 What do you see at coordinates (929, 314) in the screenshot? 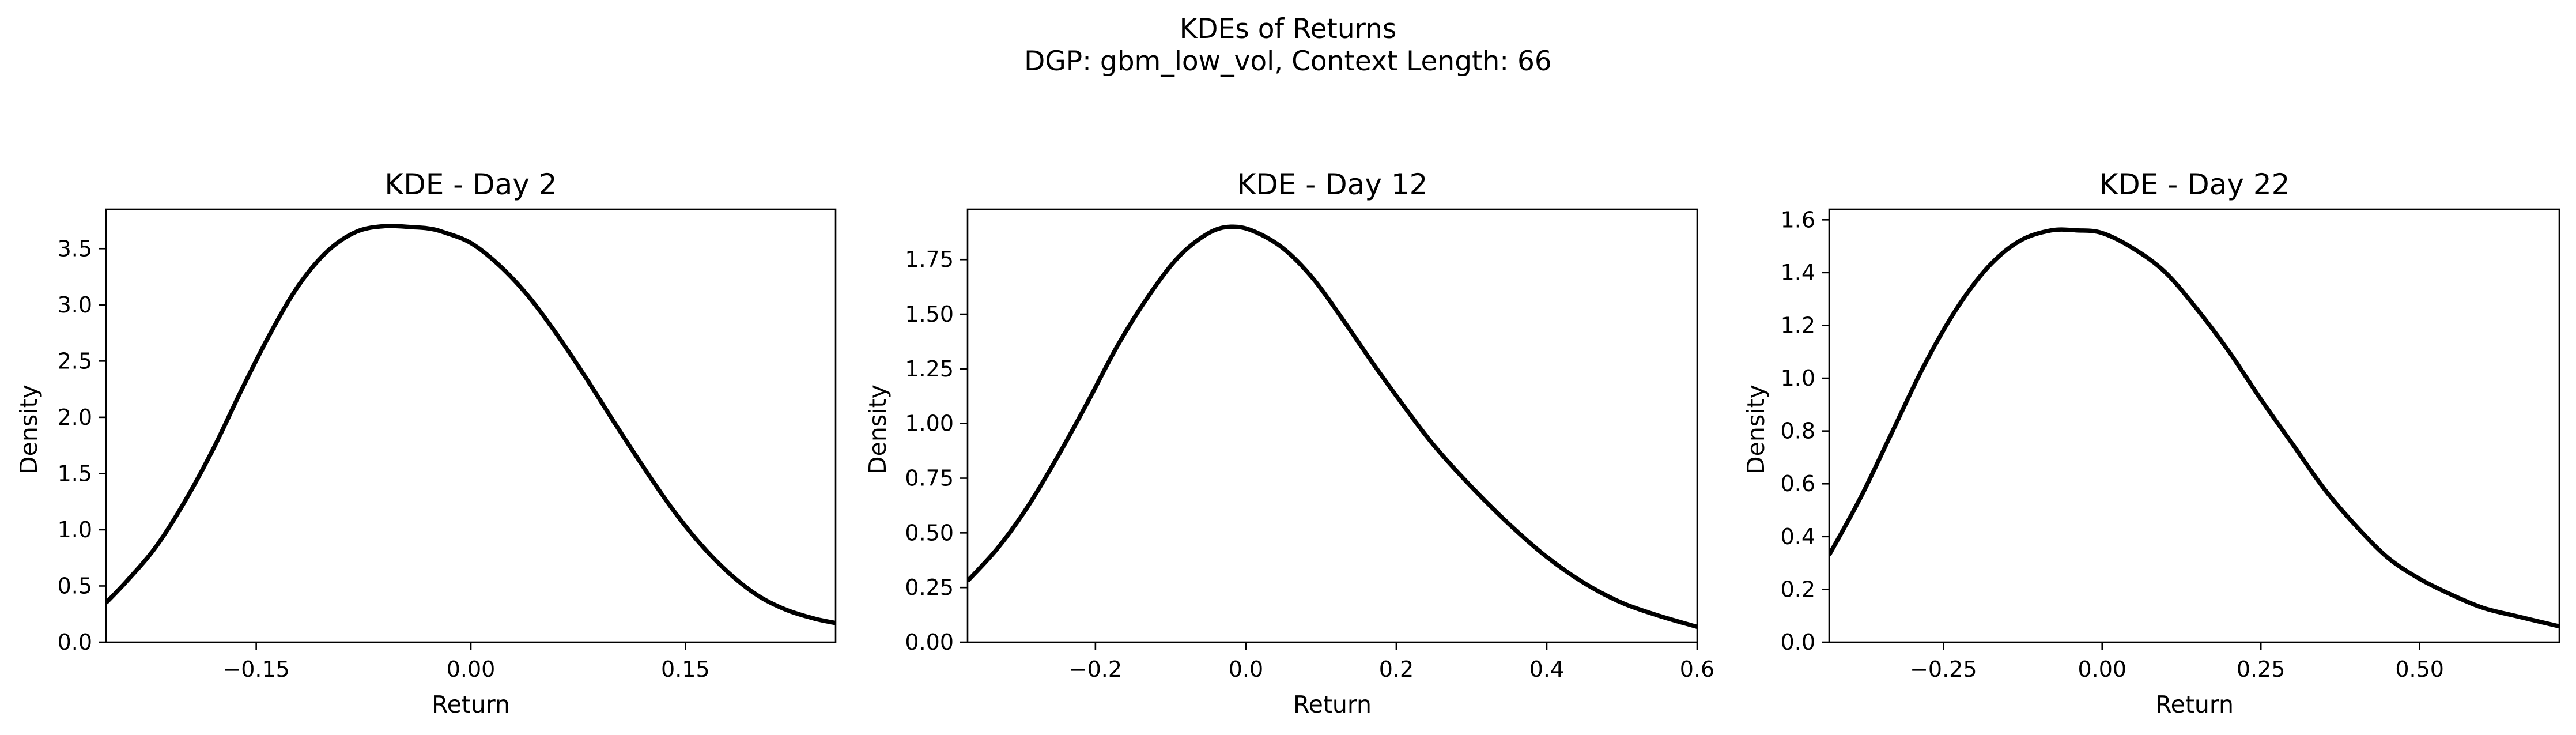
I see `y-tick-label: 1.50` at bounding box center [929, 314].